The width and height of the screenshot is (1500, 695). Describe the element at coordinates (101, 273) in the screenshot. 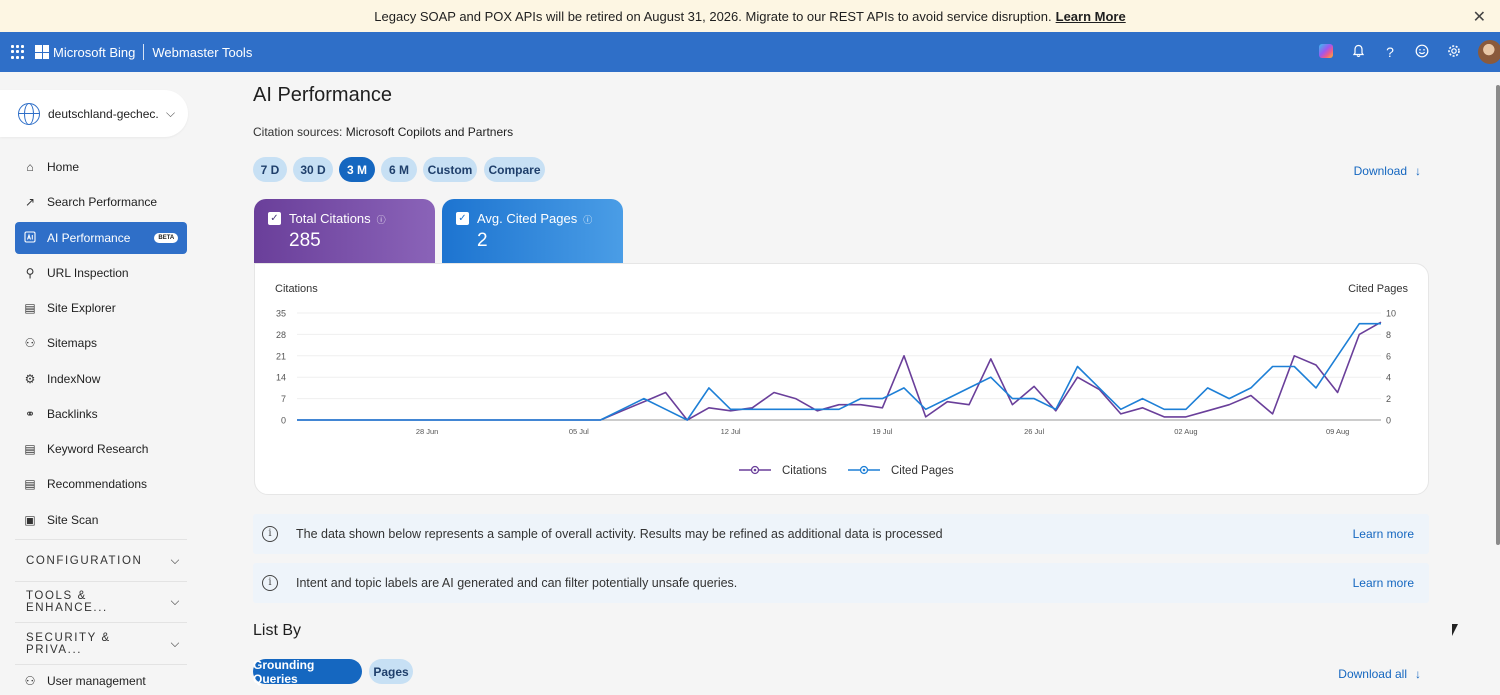

I see `sidebar-item-url-inspection: ⚲ URL Inspection` at that location.